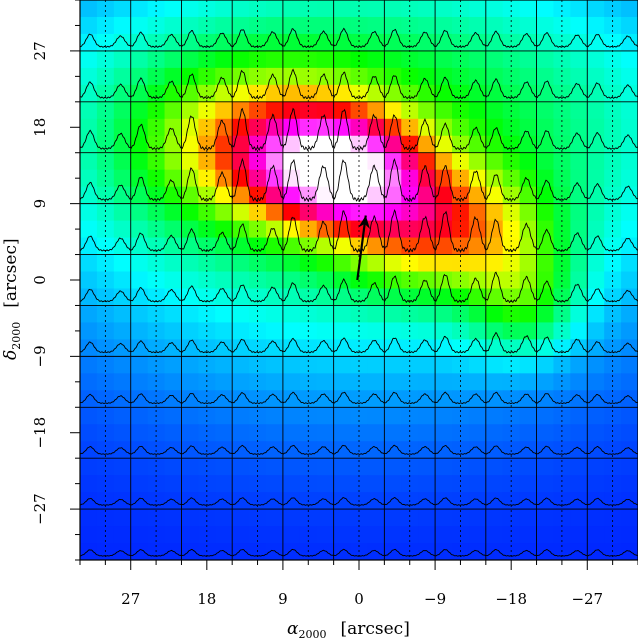 The height and width of the screenshot is (639, 638). I want to click on x-tick-label: −9, so click(435, 599).